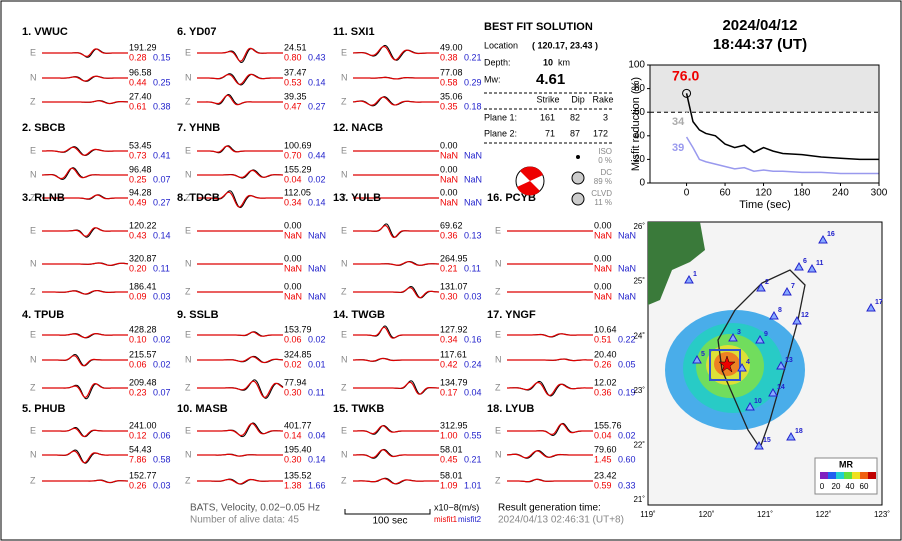 This screenshot has height=541, width=902. I want to click on x-tick-label: 300, so click(879, 193).